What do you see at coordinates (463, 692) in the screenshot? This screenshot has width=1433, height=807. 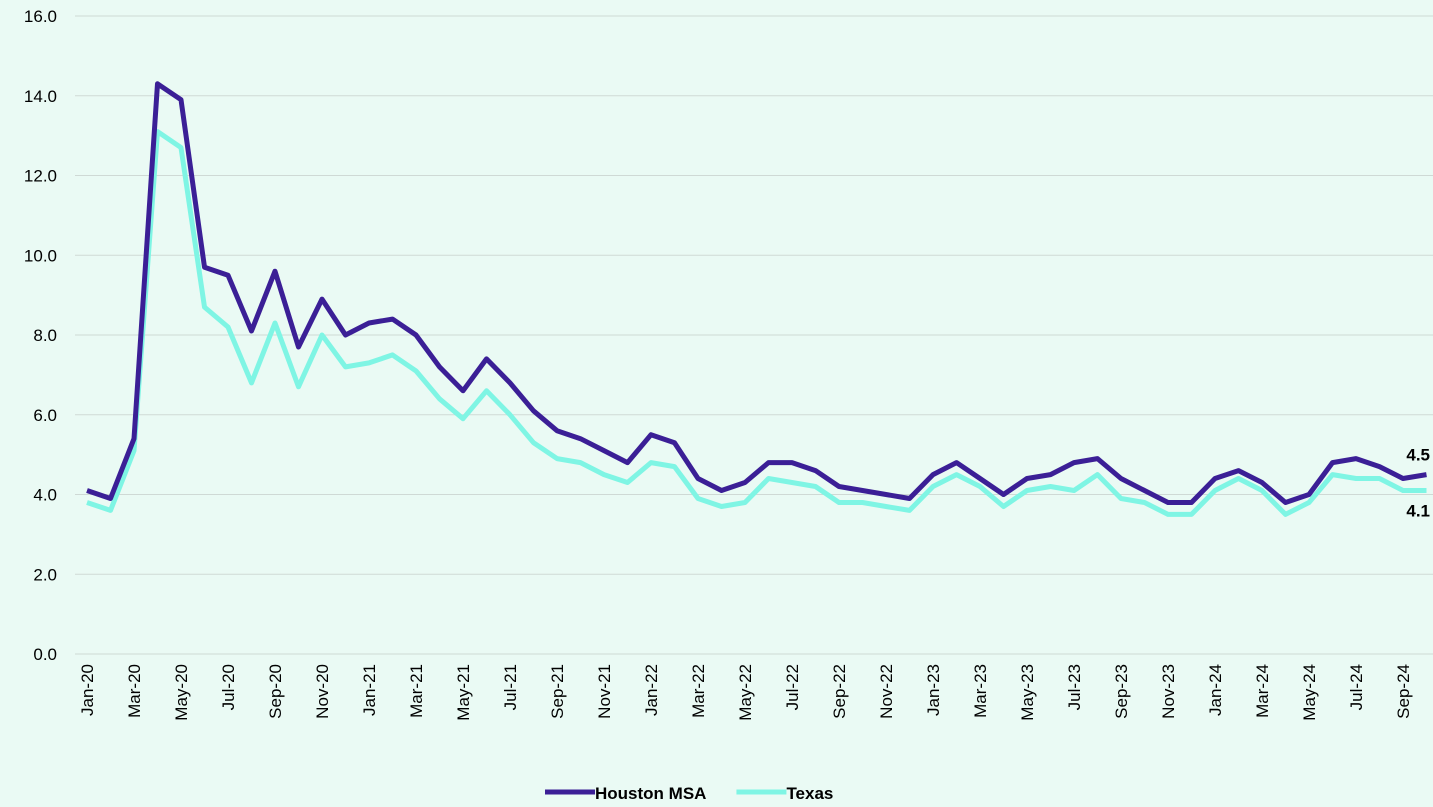 I see `x-tick-label: May-21` at bounding box center [463, 692].